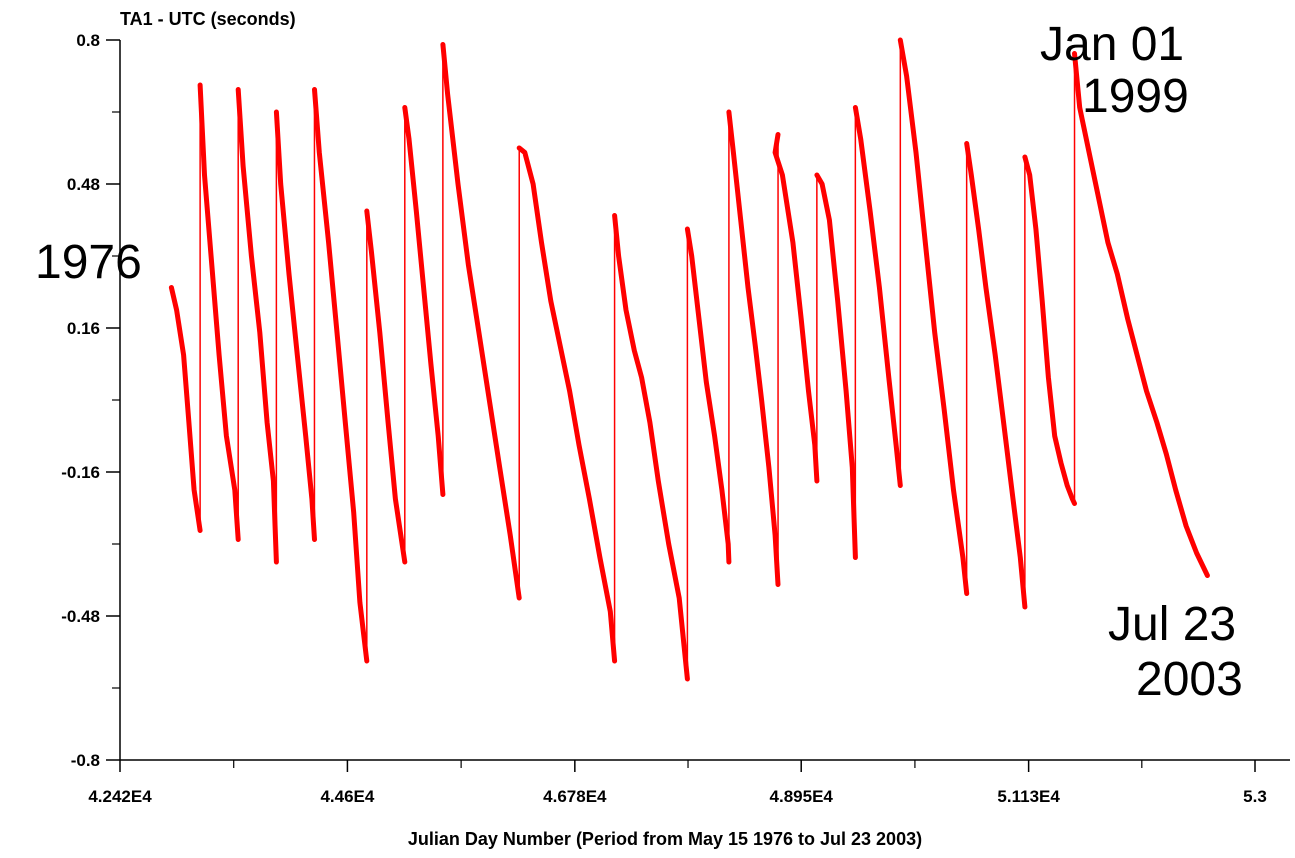  I want to click on annotation-jul-23: Jul 23, so click(1172, 624).